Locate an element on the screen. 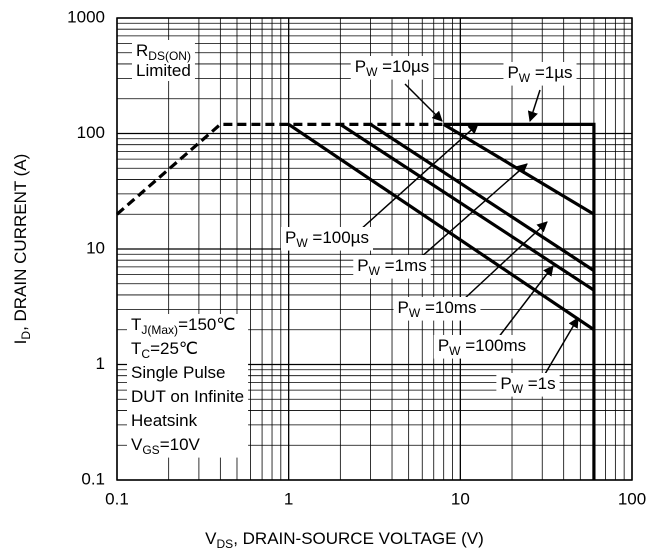 The width and height of the screenshot is (664, 553). condition-note: VGS=10V is located at coordinates (166, 446).